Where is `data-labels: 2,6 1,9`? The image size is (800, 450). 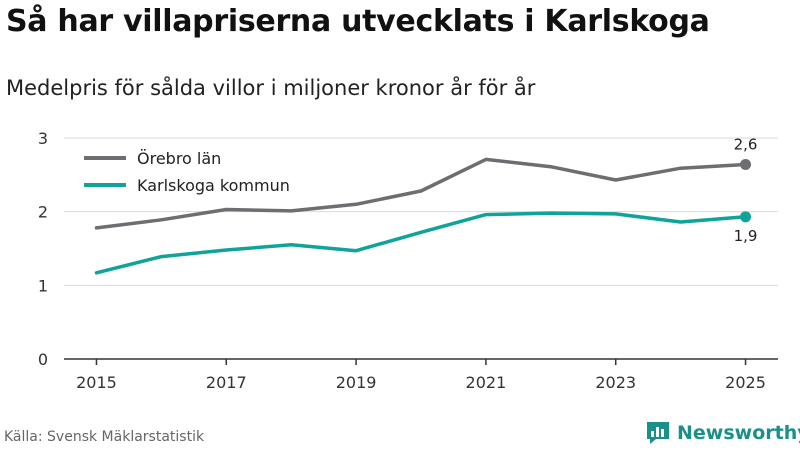 data-labels: 2,6 1,9 is located at coordinates (746, 190).